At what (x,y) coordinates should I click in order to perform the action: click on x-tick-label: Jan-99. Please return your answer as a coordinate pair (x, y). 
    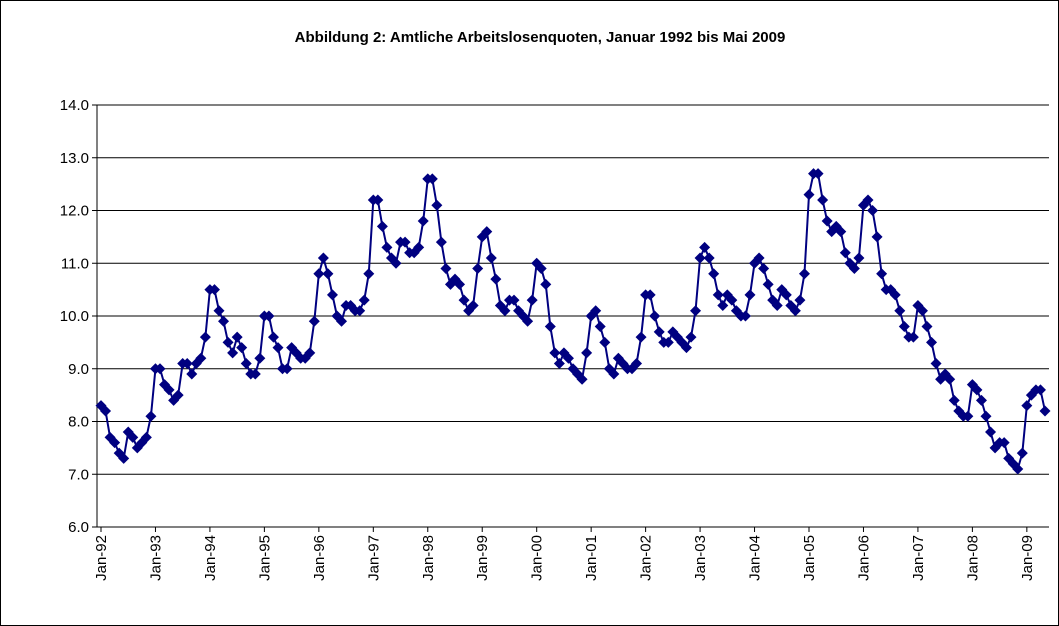
    Looking at the image, I should click on (482, 558).